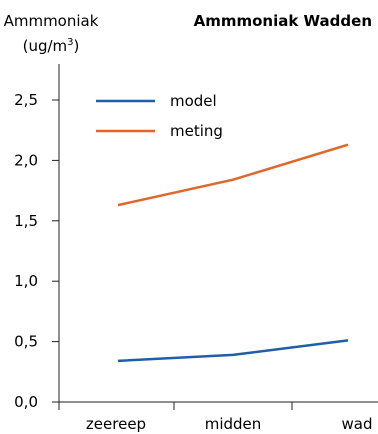  I want to click on y-axis-unit-base: (ug/m, so click(45, 46).